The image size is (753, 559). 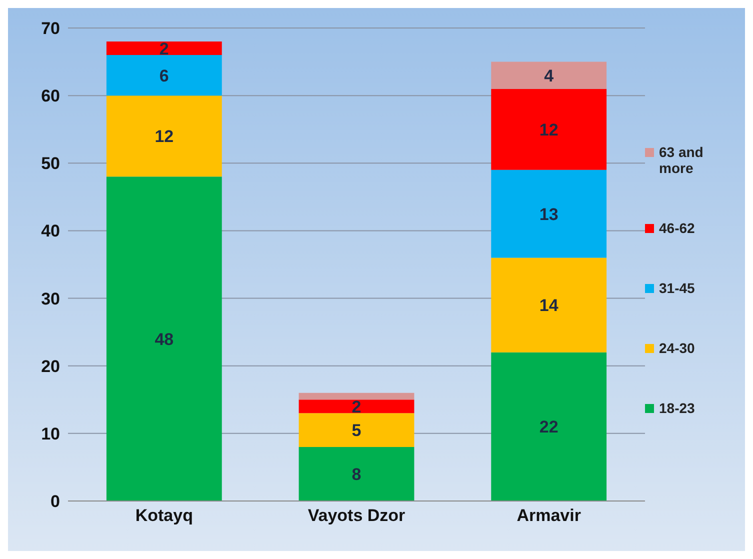 What do you see at coordinates (50, 96) in the screenshot?
I see `y-tick-label: 60` at bounding box center [50, 96].